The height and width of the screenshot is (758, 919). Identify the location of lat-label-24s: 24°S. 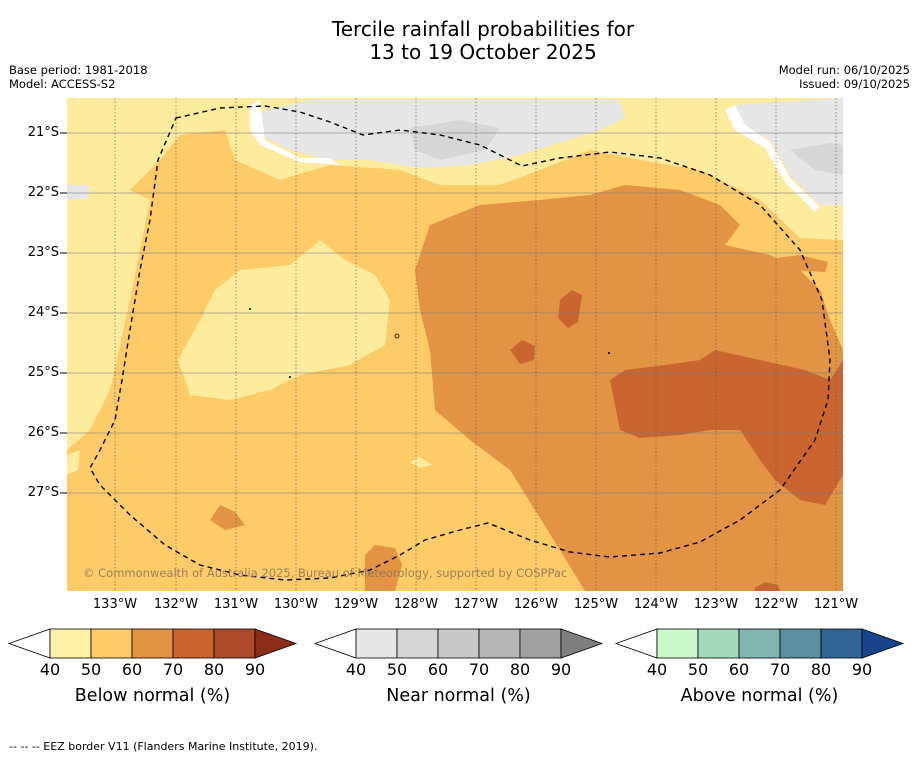
(43, 312).